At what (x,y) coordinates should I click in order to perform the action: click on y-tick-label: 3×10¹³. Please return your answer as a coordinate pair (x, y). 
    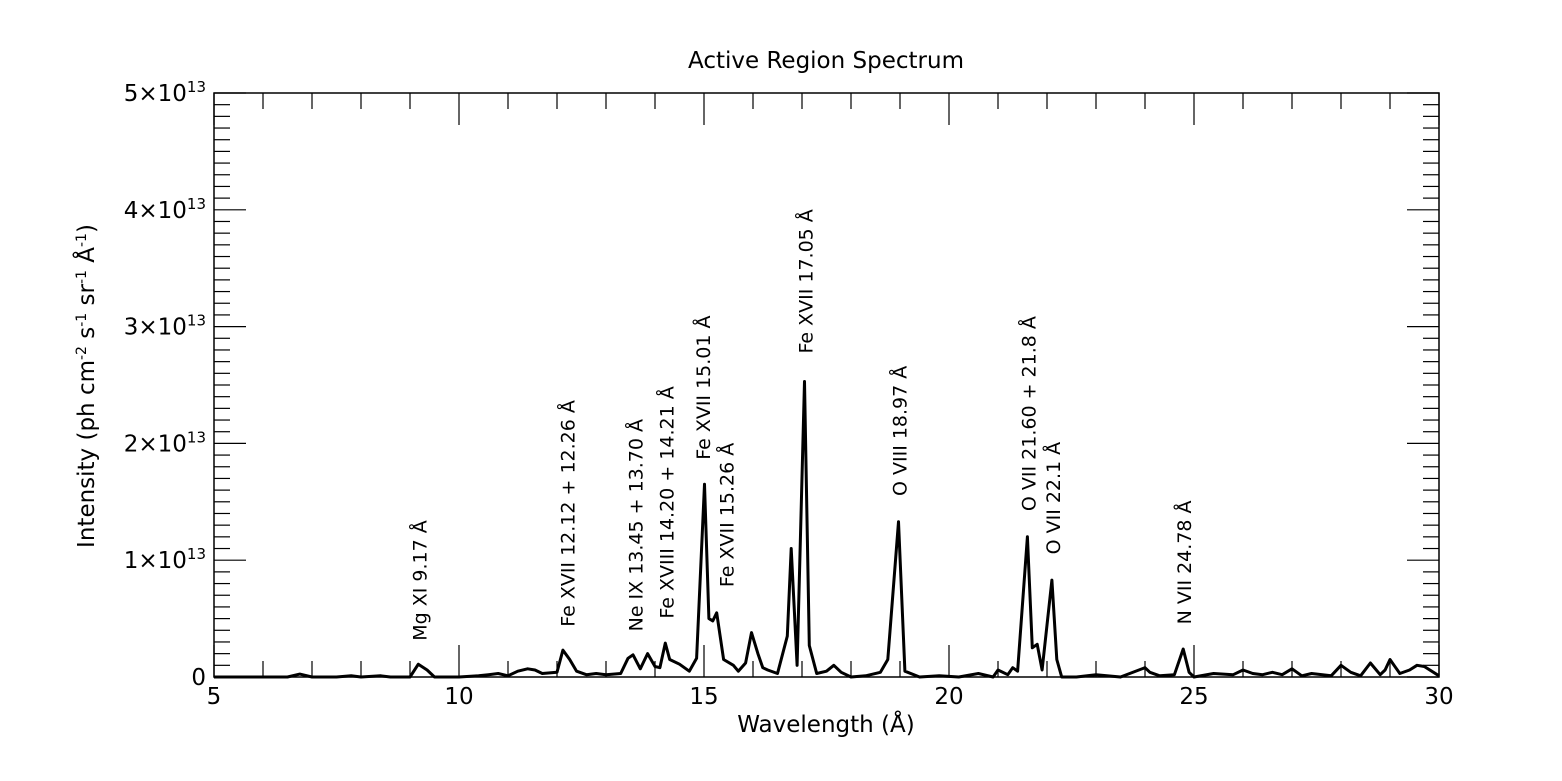
    Looking at the image, I should click on (165, 326).